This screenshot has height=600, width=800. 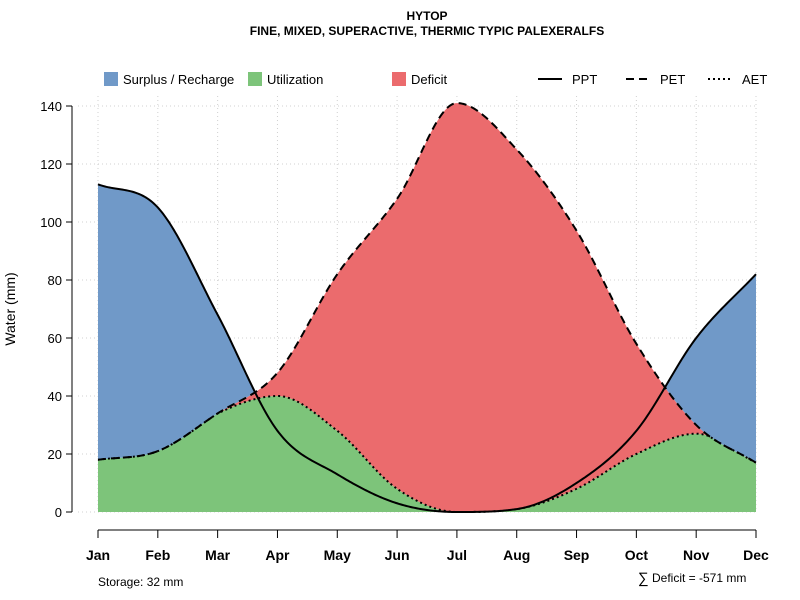 I want to click on x-tick-label: Nov, so click(x=696, y=555).